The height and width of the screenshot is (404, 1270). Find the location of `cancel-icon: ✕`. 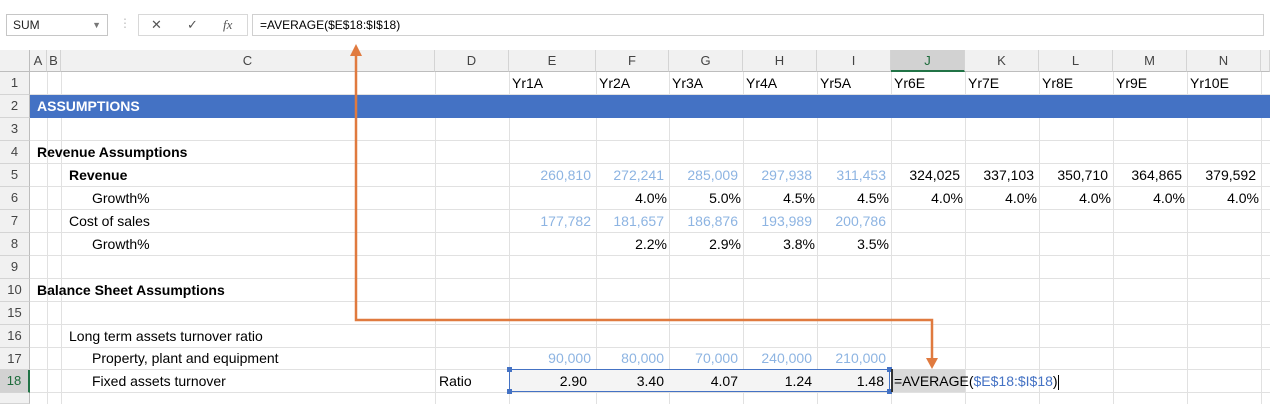

cancel-icon: ✕ is located at coordinates (156, 24).